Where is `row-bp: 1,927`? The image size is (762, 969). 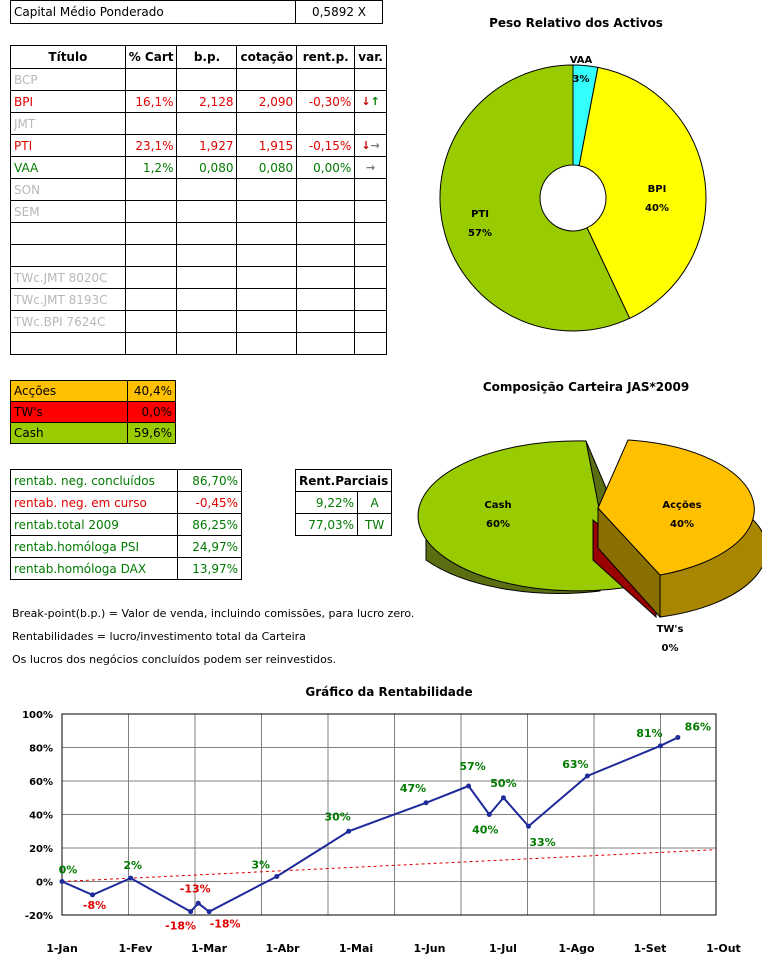 row-bp: 1,927 is located at coordinates (207, 145).